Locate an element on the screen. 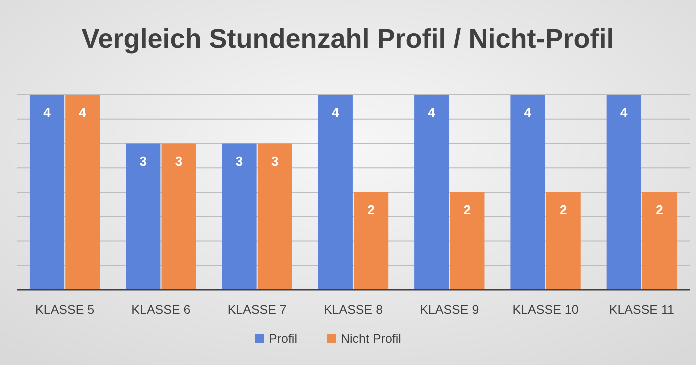 Image resolution: width=696 pixels, height=365 pixels. x-tick-label: KLASSE 9 is located at coordinates (450, 310).